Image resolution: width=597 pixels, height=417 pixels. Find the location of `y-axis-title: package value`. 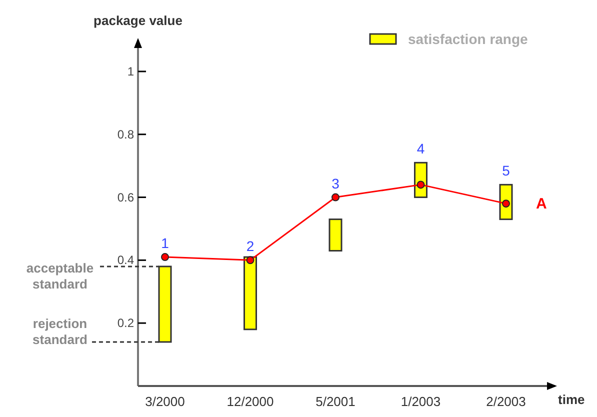

y-axis-title: package value is located at coordinates (138, 20).